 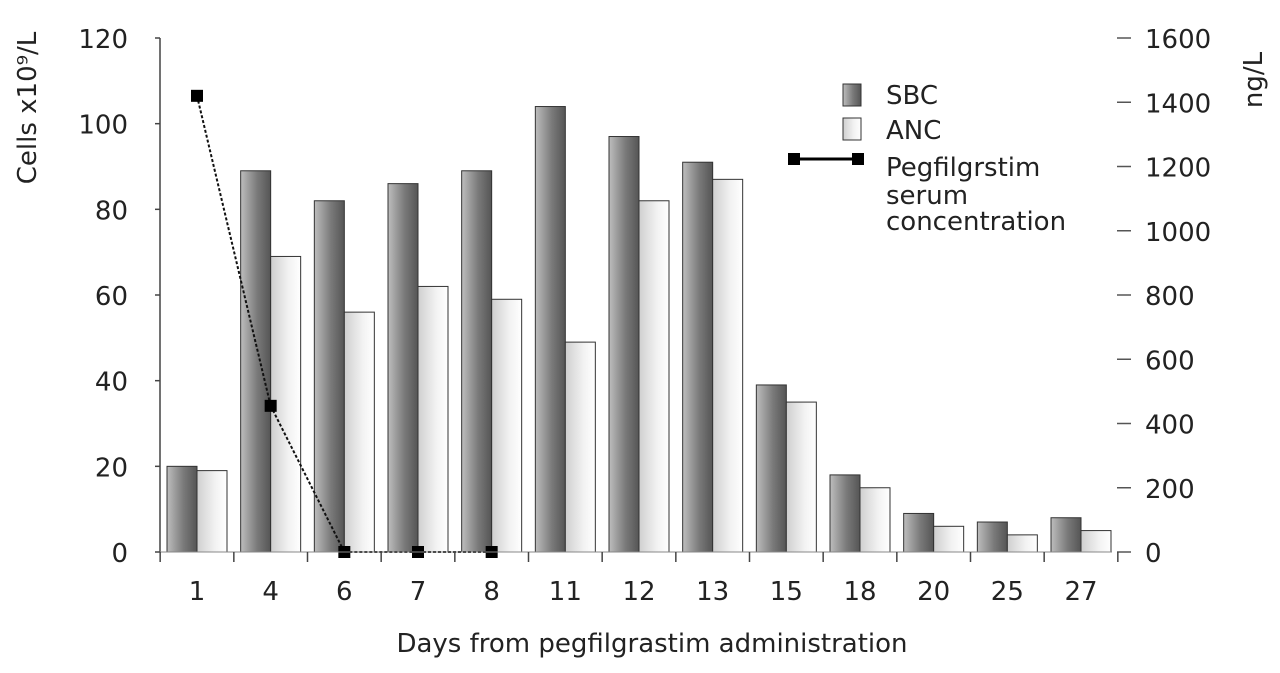 What do you see at coordinates (933, 592) in the screenshot?
I see `x-tick-label-20: 20` at bounding box center [933, 592].